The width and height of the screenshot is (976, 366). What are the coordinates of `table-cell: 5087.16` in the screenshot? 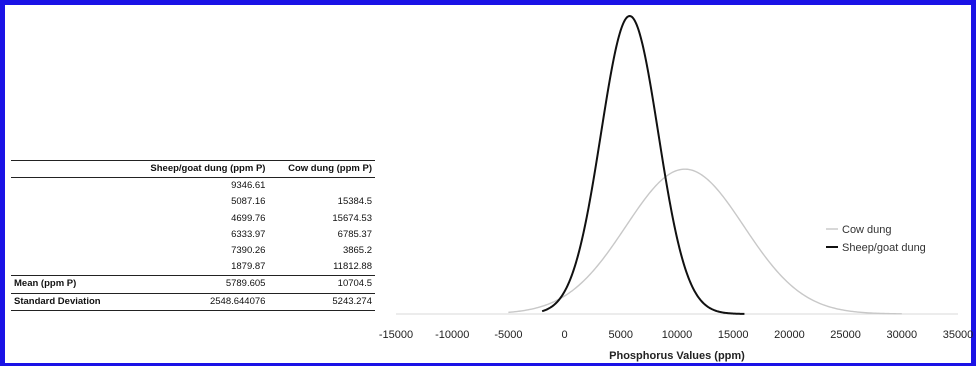 It's located at (248, 202).